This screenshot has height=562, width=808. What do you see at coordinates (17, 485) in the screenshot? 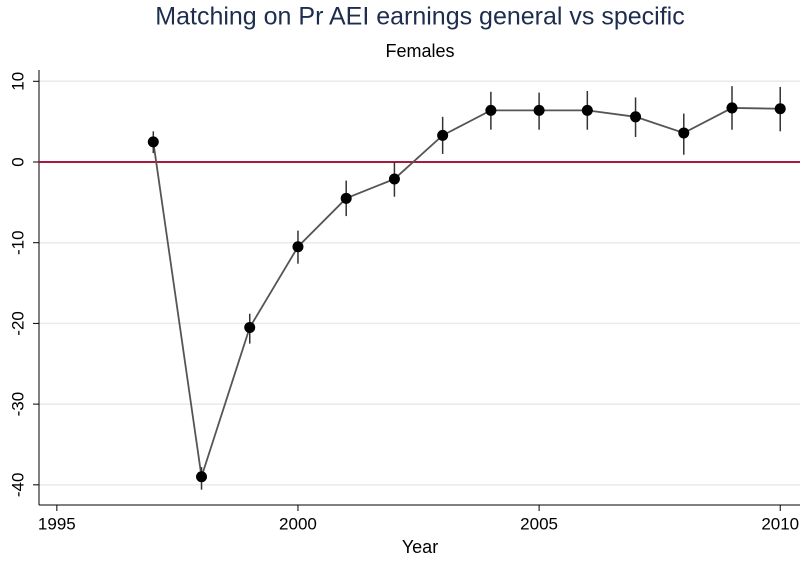
I see `y-tick-label: -40` at bounding box center [17, 485].